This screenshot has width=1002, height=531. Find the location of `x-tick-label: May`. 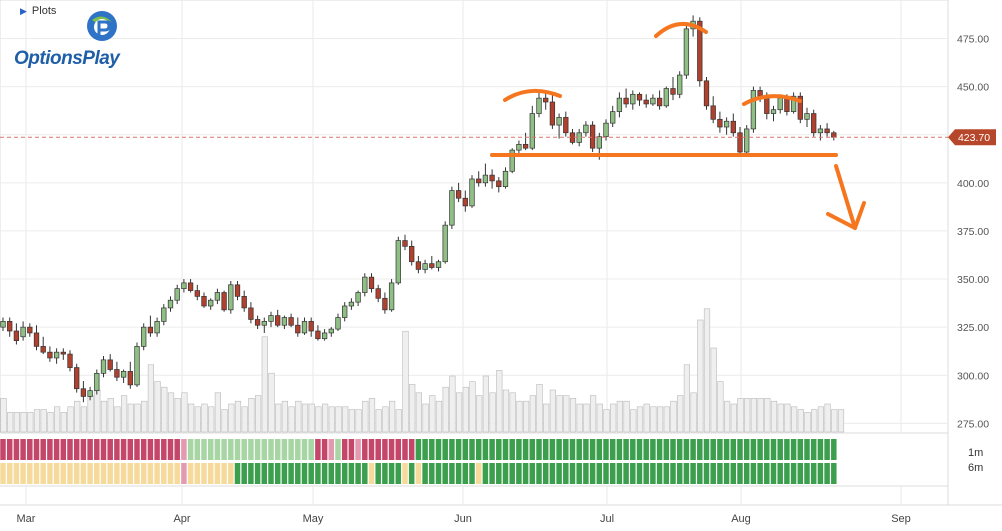

x-tick-label: May is located at coordinates (313, 519).